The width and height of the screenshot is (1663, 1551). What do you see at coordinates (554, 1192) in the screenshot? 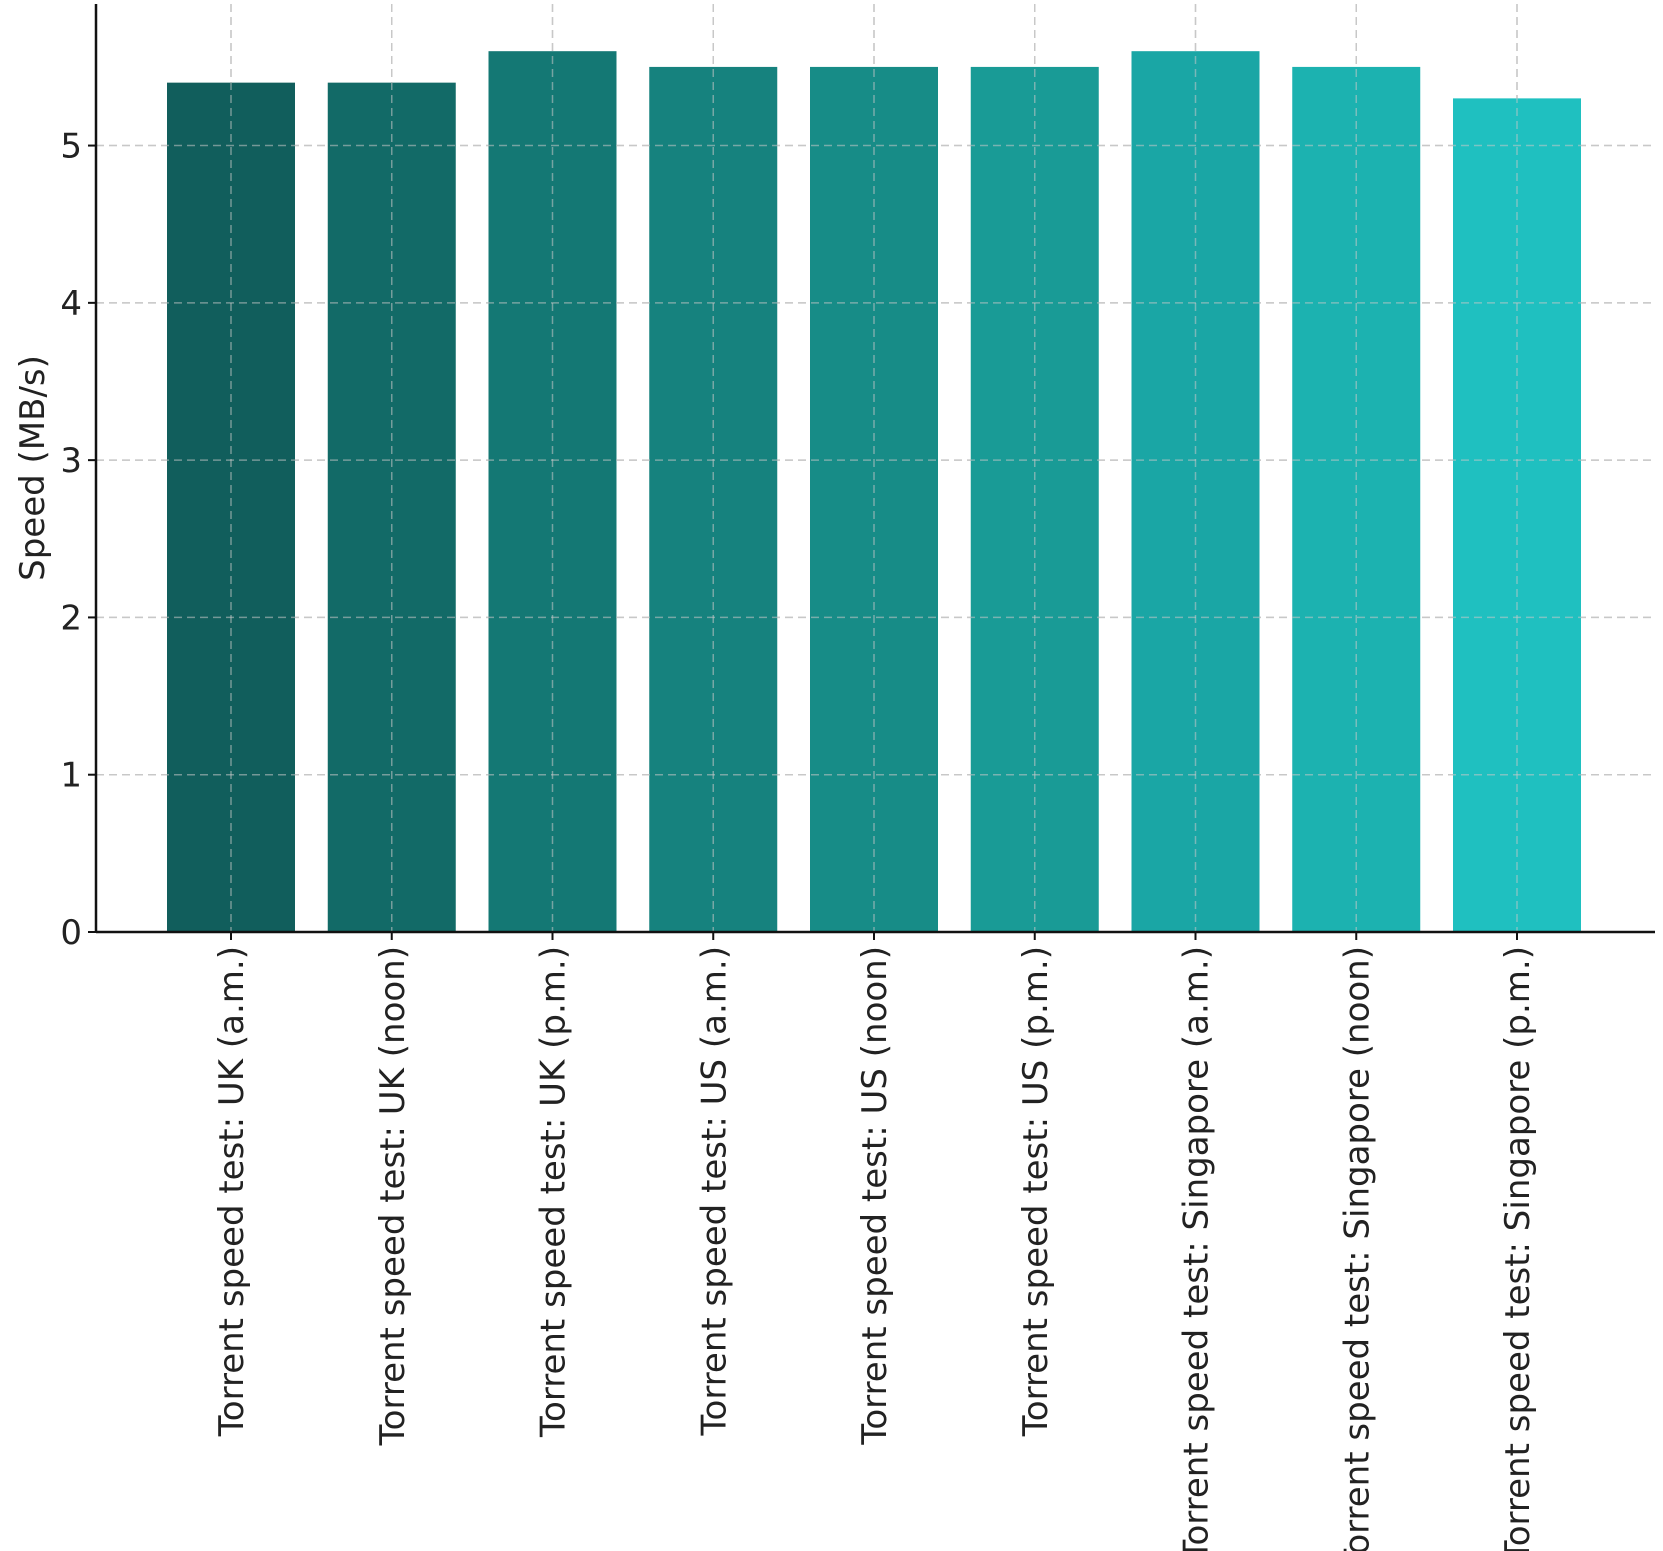
I see `x-tick-label: Torrent speed test: UK (p.m.)` at bounding box center [554, 1192].